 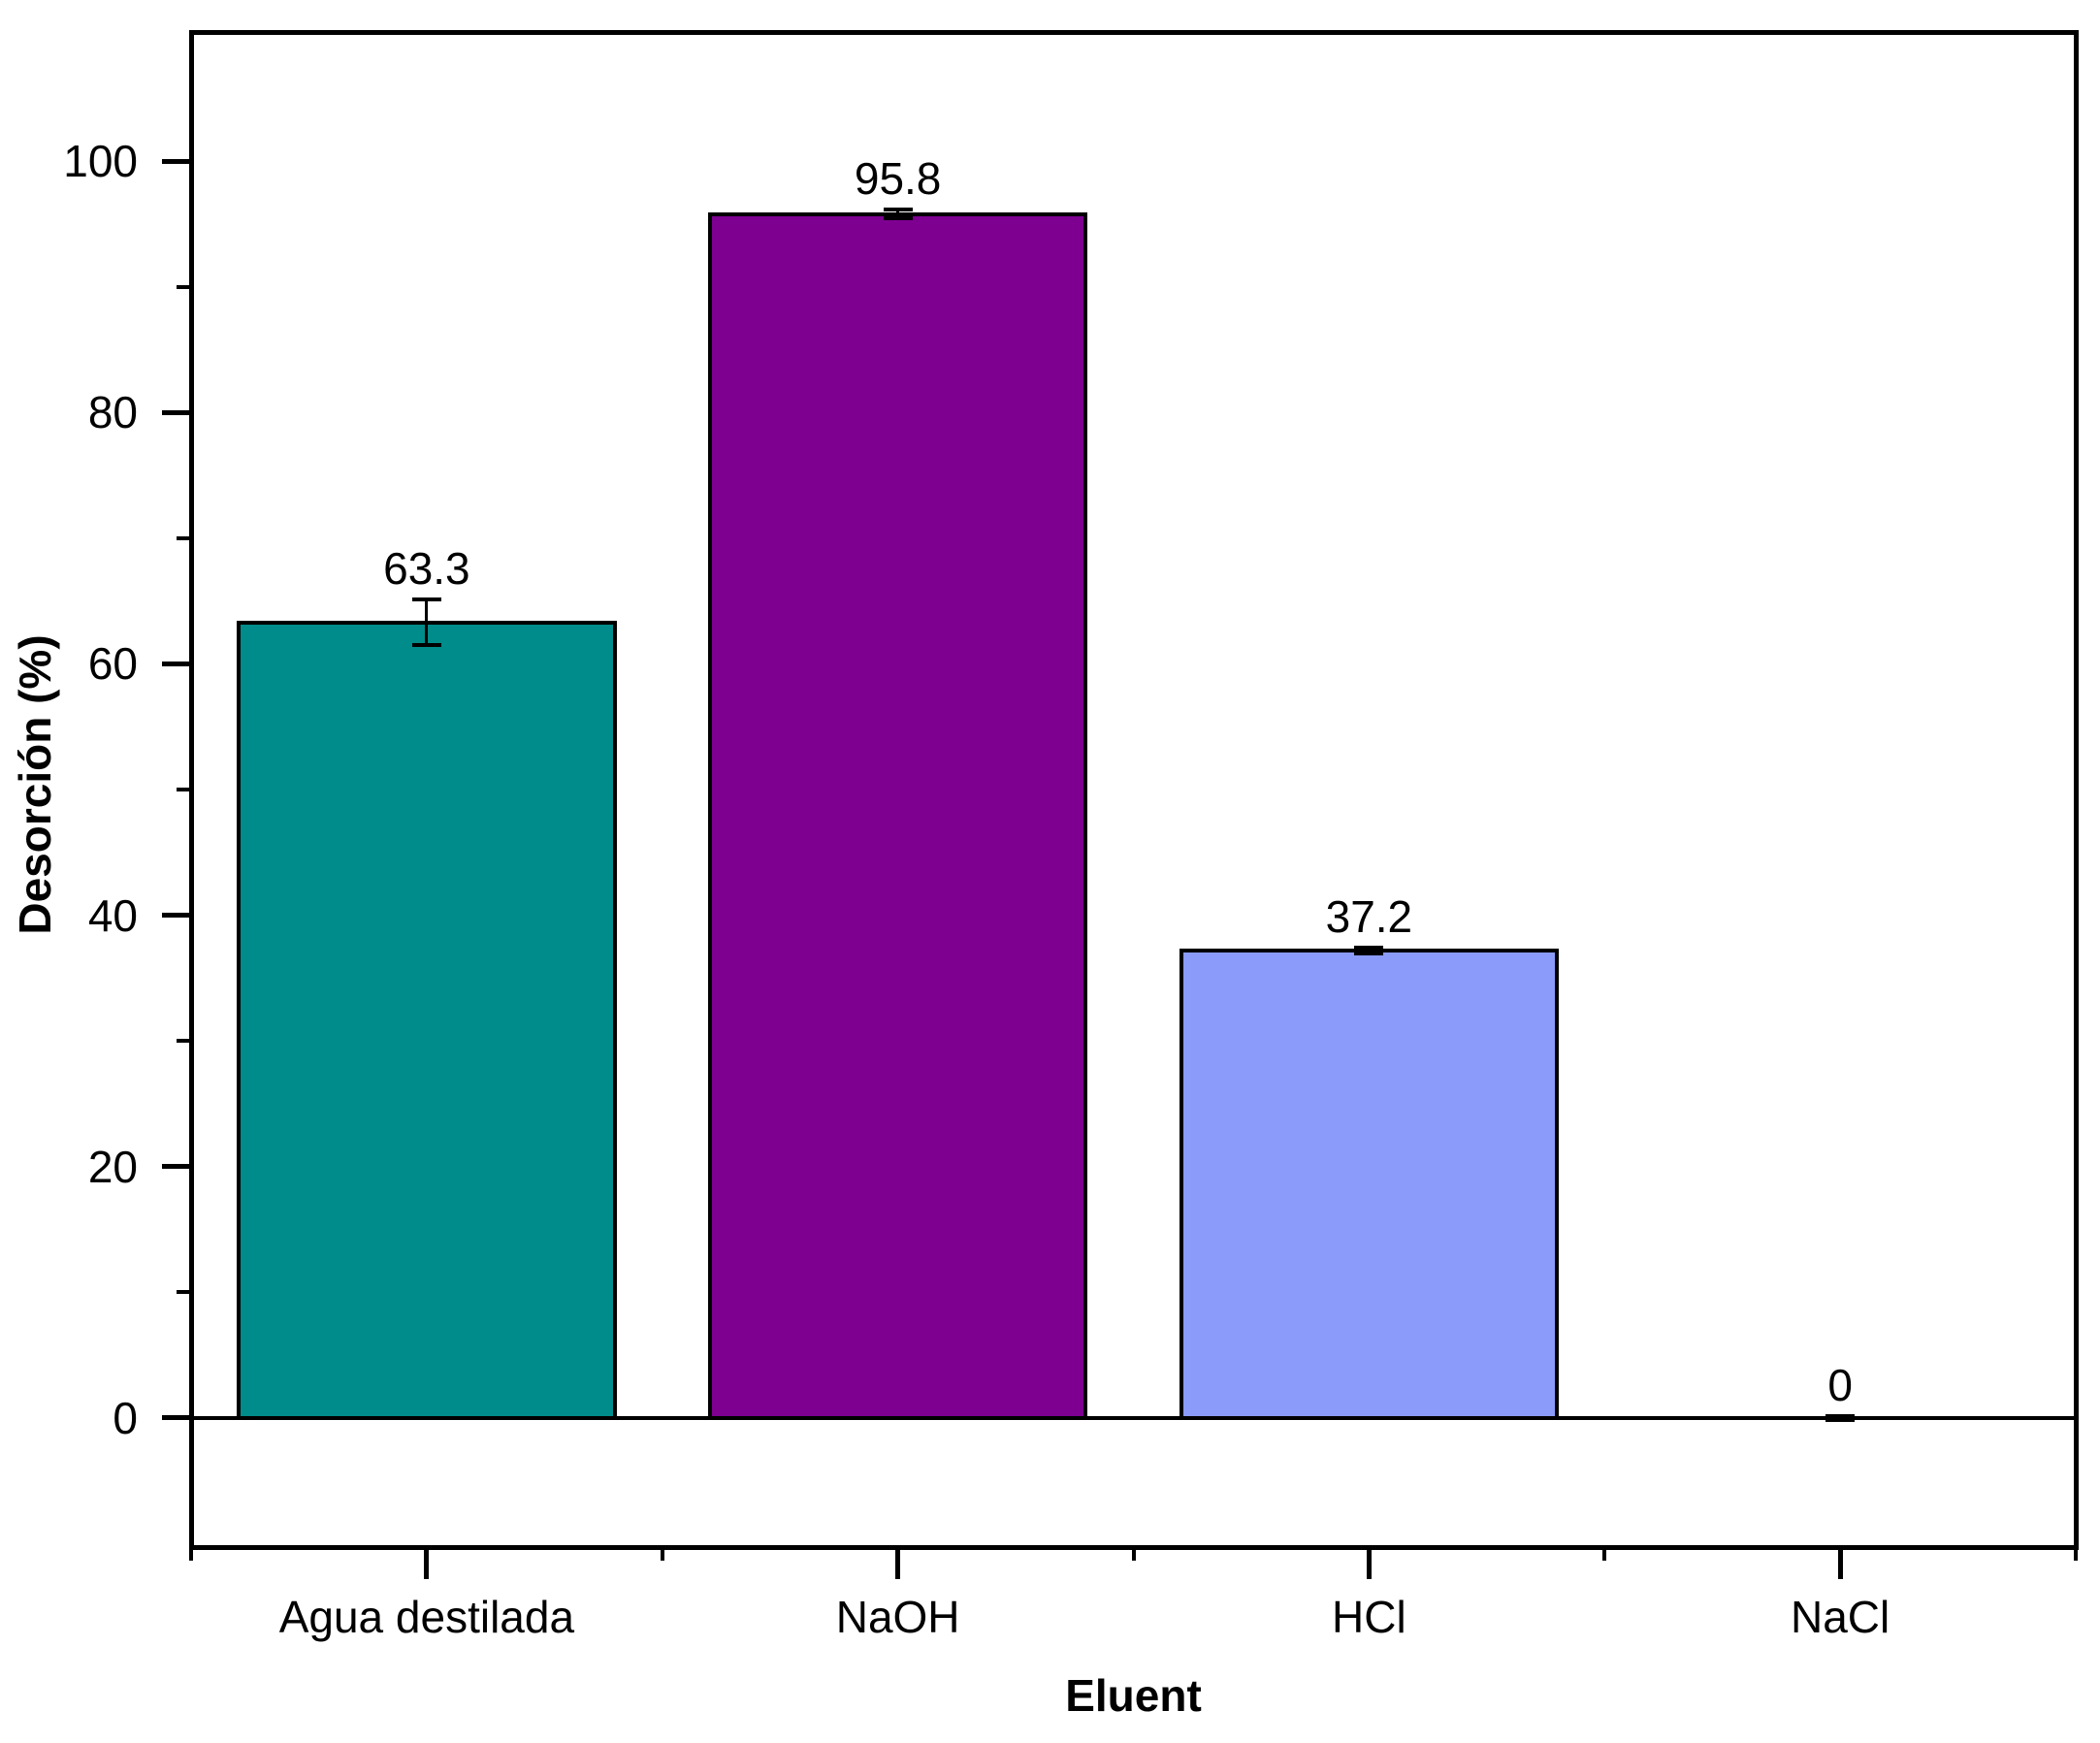 I want to click on x-axis-title: Eluent, so click(x=1133, y=1695).